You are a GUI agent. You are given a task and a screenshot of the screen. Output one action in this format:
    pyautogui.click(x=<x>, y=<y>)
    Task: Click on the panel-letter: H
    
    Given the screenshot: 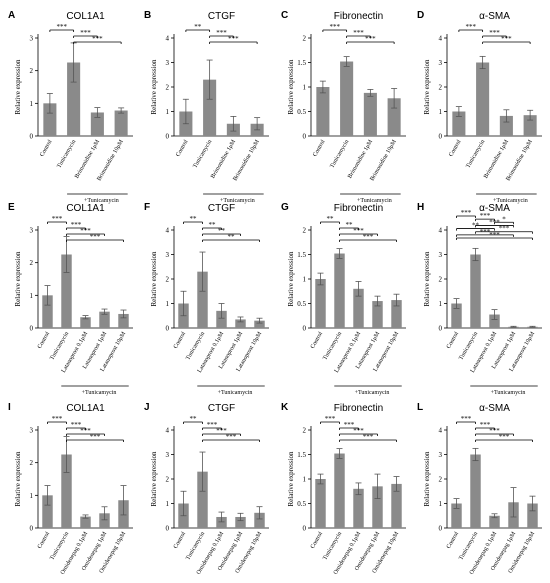 What is the action you would take?
    pyautogui.click(x=420, y=207)
    